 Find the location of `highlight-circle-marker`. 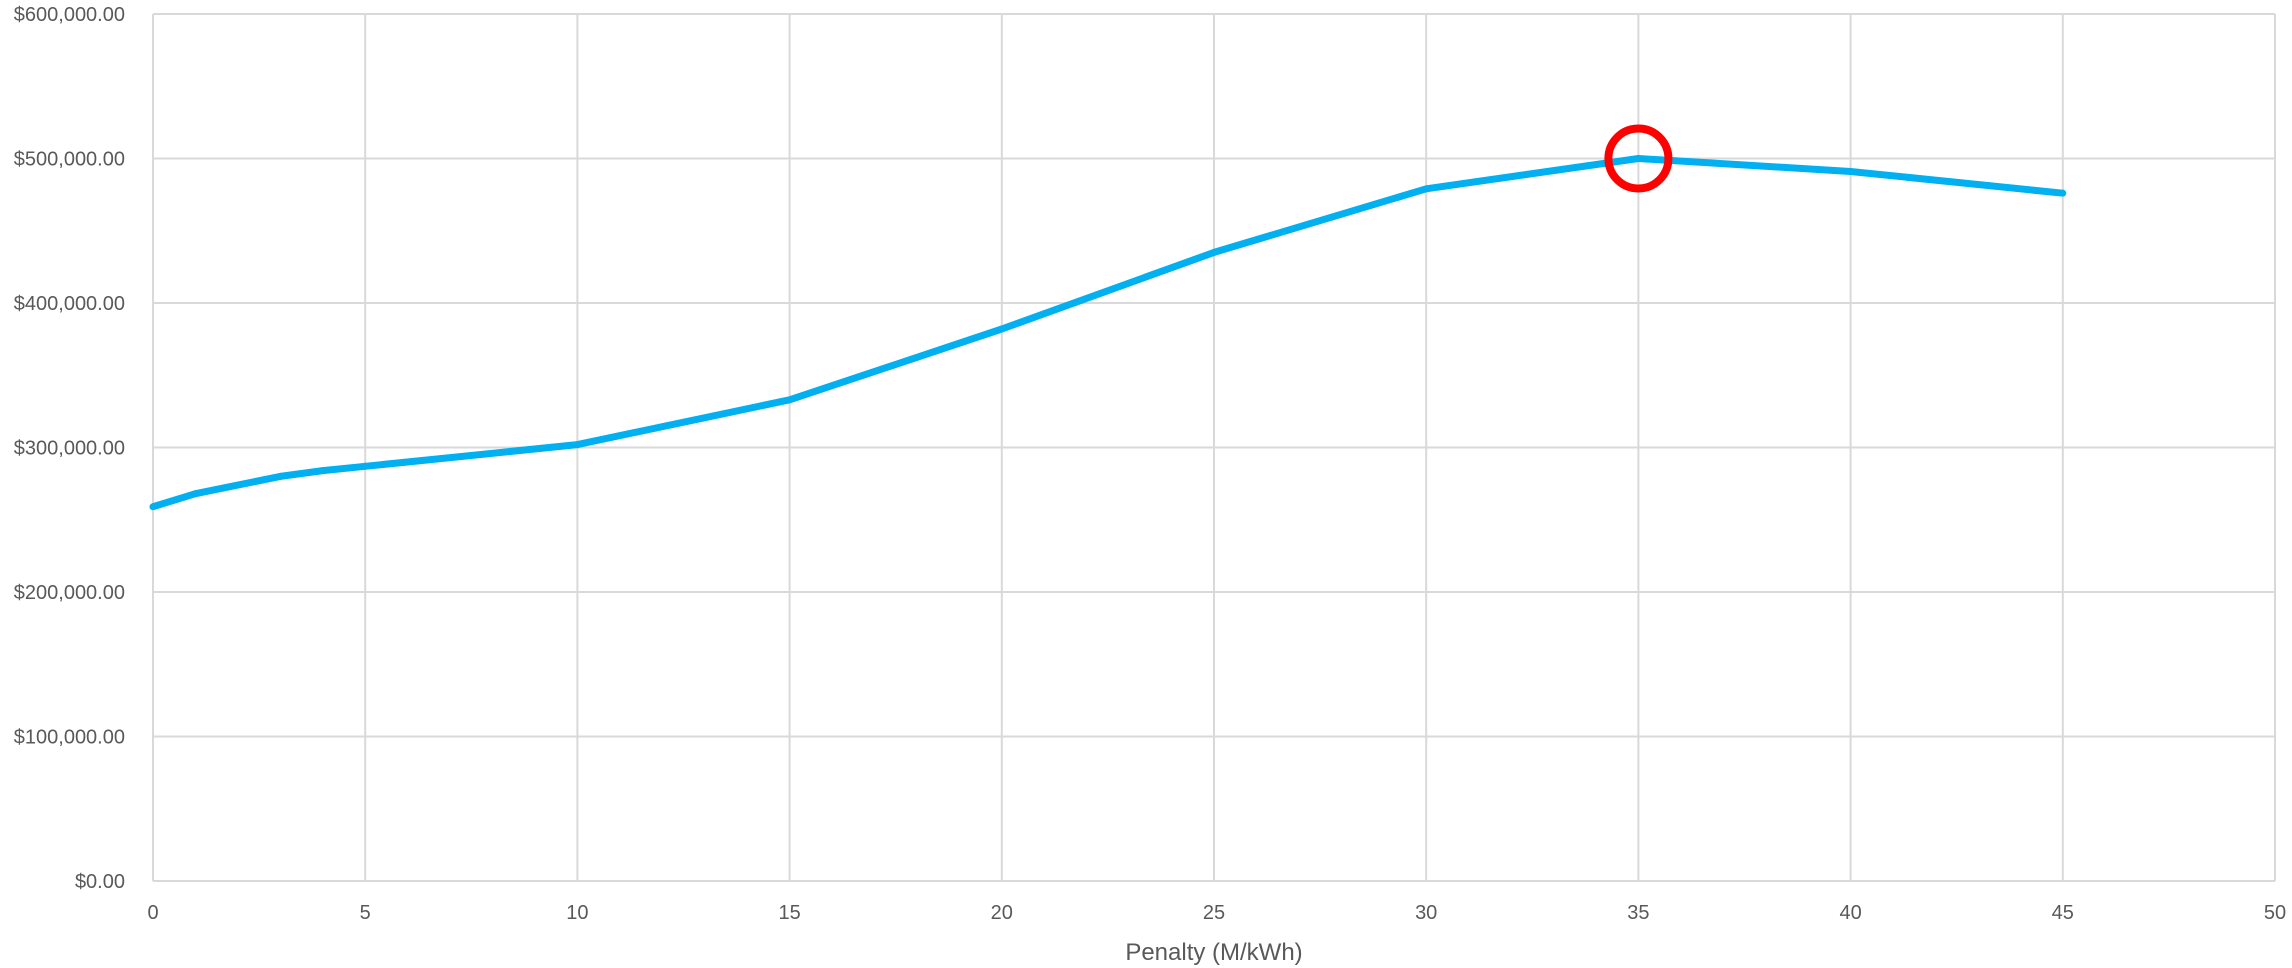

highlight-circle-marker is located at coordinates (1638, 158).